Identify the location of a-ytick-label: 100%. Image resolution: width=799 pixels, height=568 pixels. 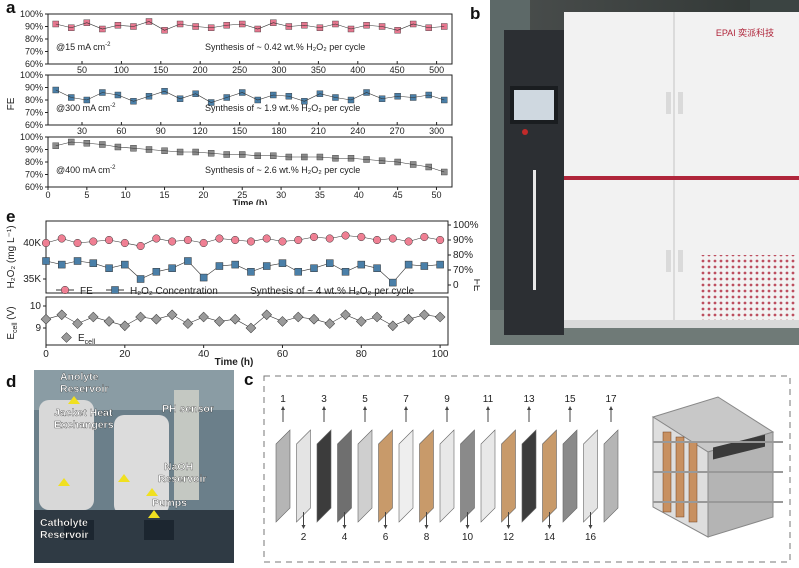
(31, 137).